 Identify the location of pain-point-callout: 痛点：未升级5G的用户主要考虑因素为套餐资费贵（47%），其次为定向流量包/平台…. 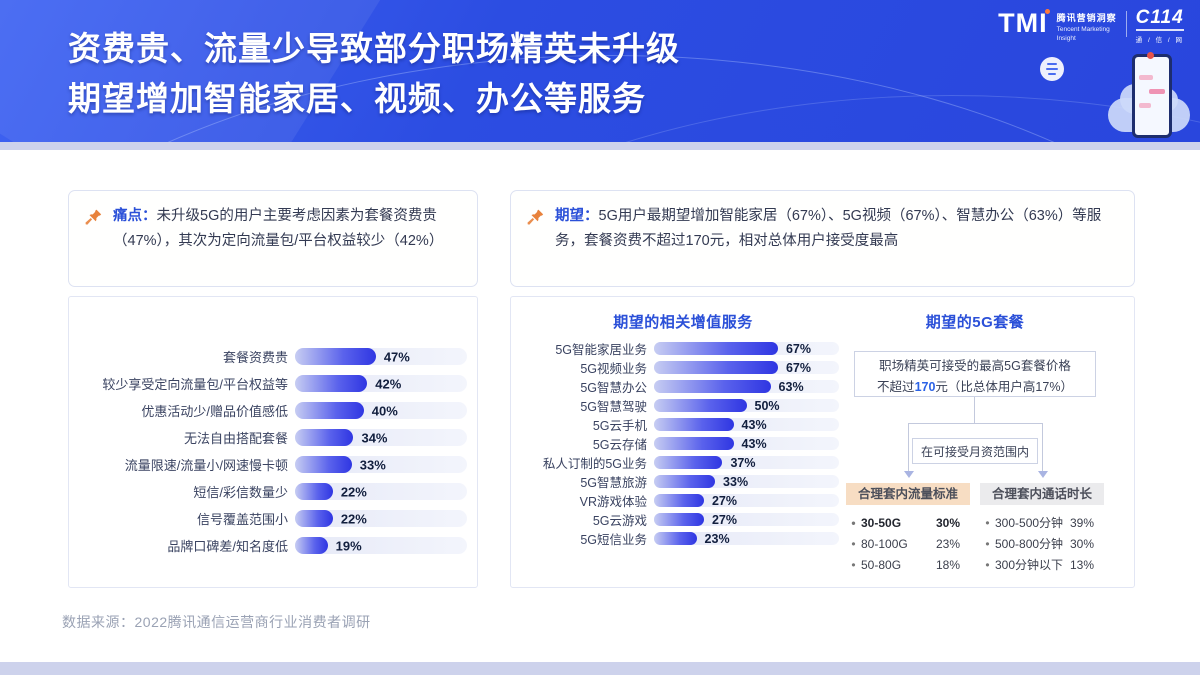
(273, 238).